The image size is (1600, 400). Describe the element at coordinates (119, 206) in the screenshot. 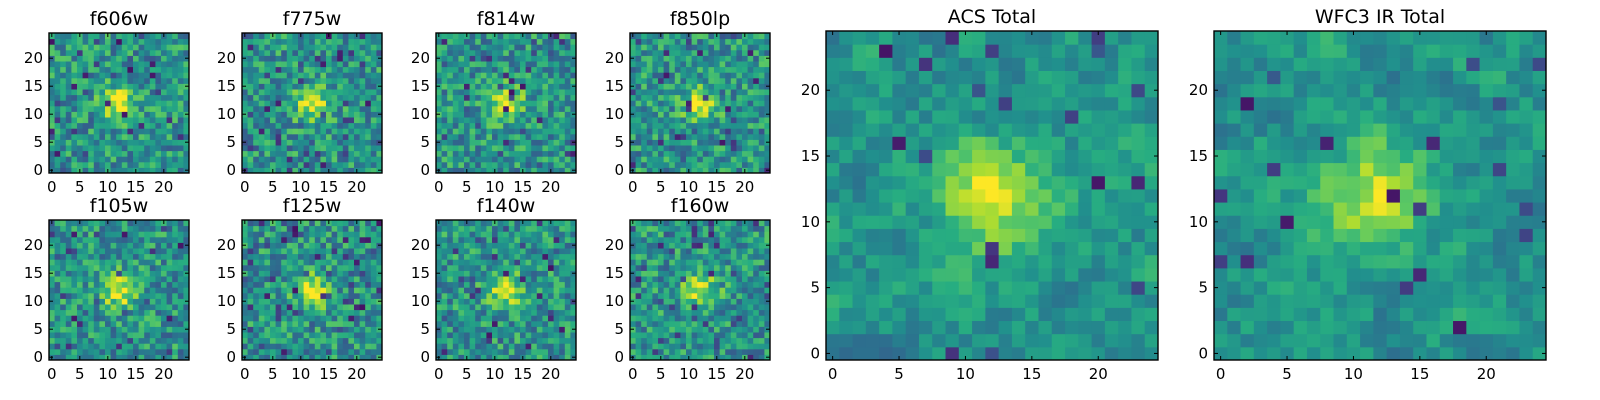

I see `panel-title: f105w` at that location.